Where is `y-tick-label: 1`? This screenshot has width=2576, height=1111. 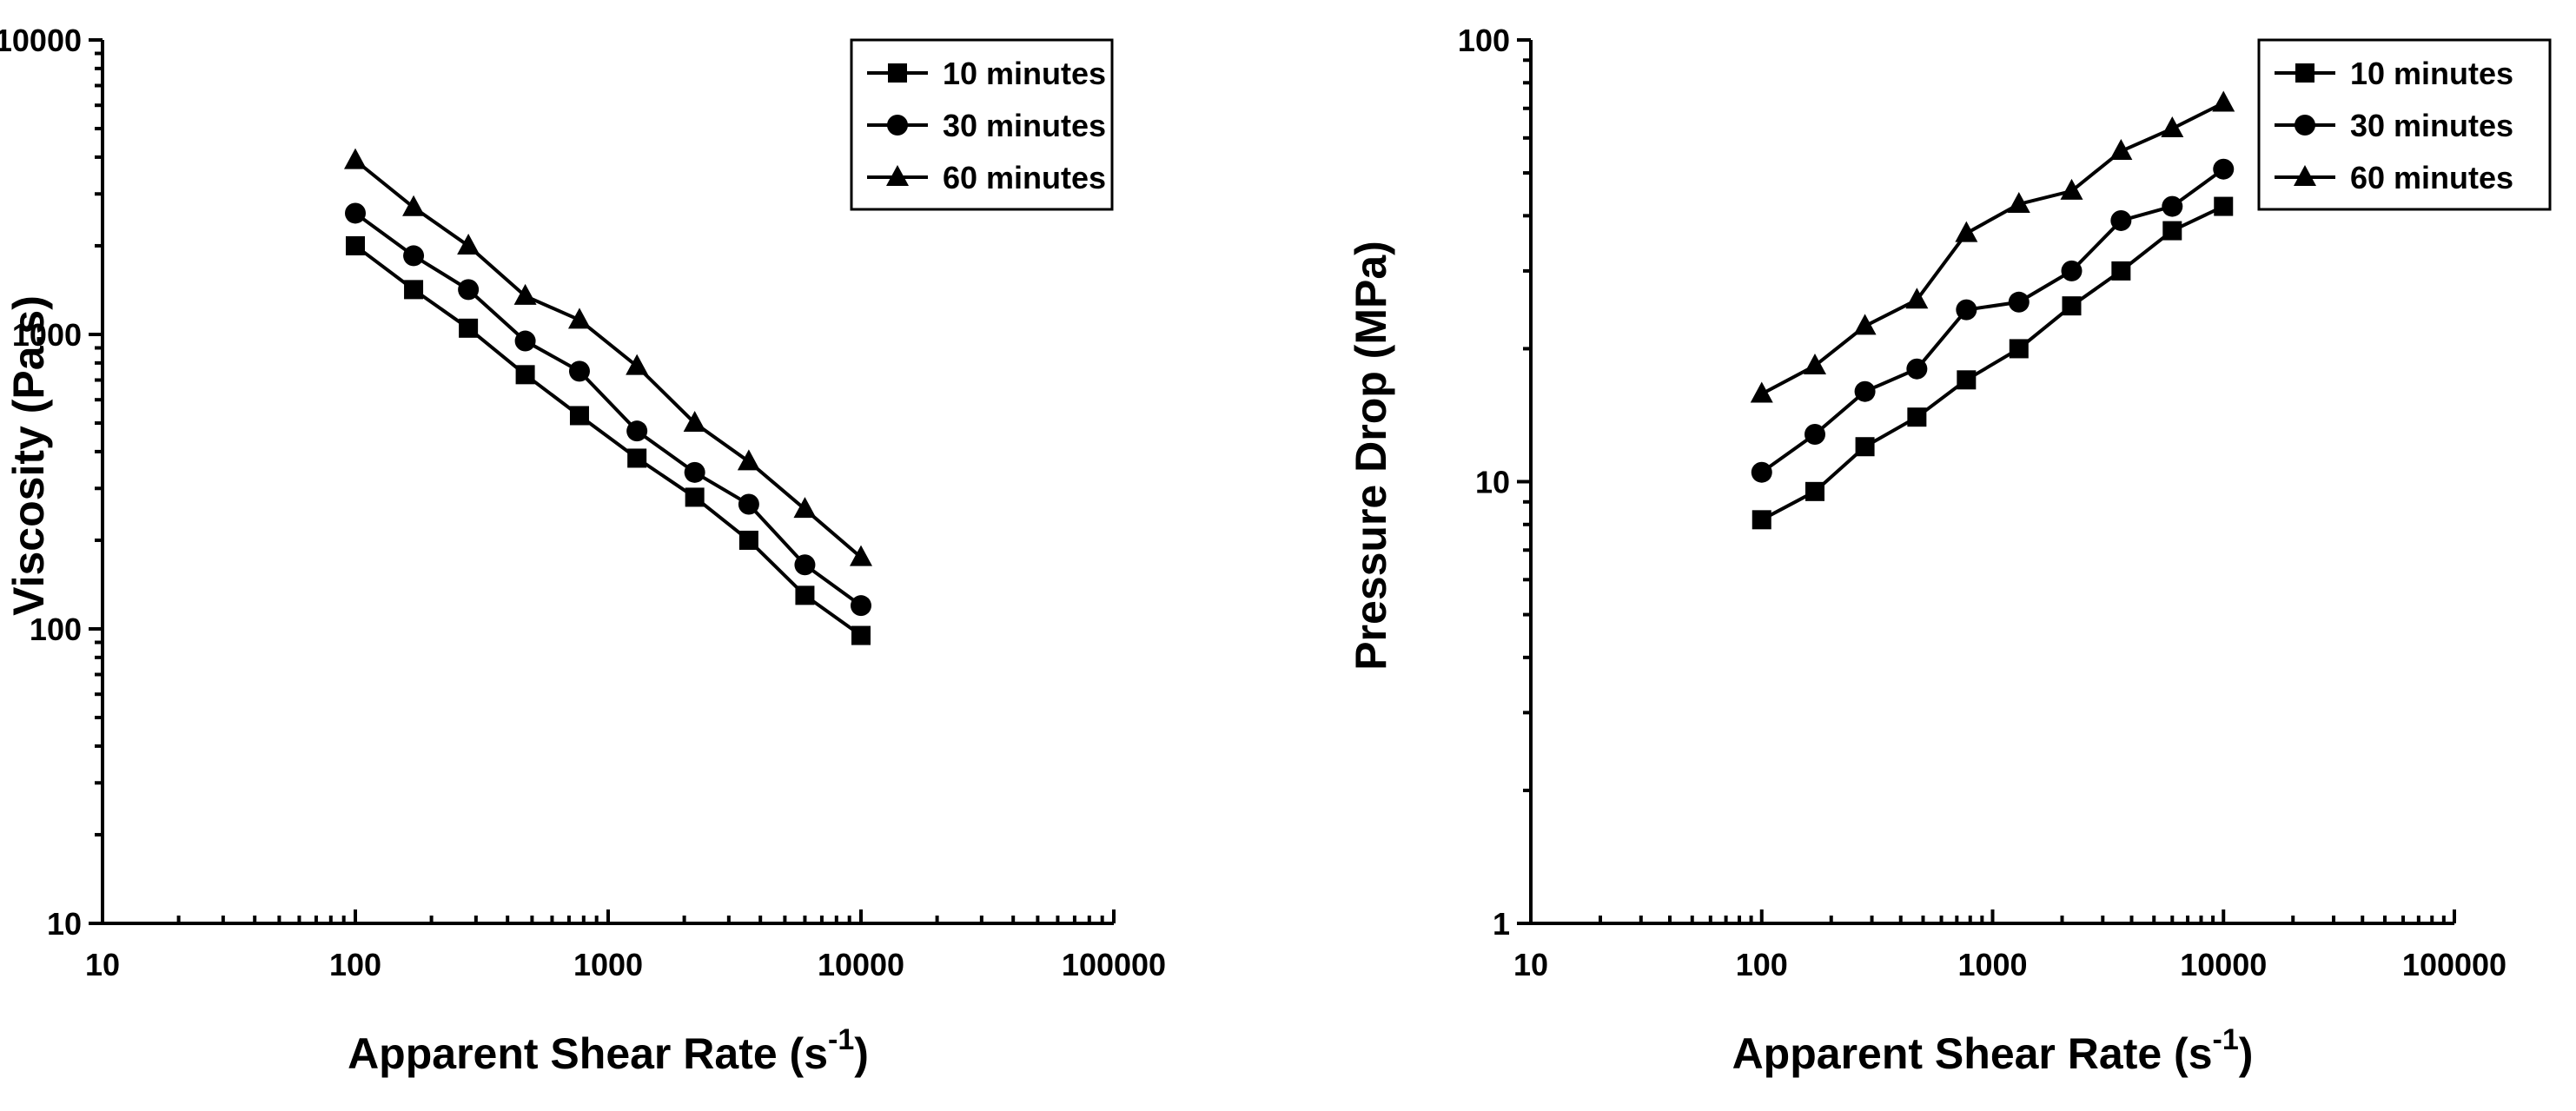 y-tick-label: 1 is located at coordinates (1501, 924).